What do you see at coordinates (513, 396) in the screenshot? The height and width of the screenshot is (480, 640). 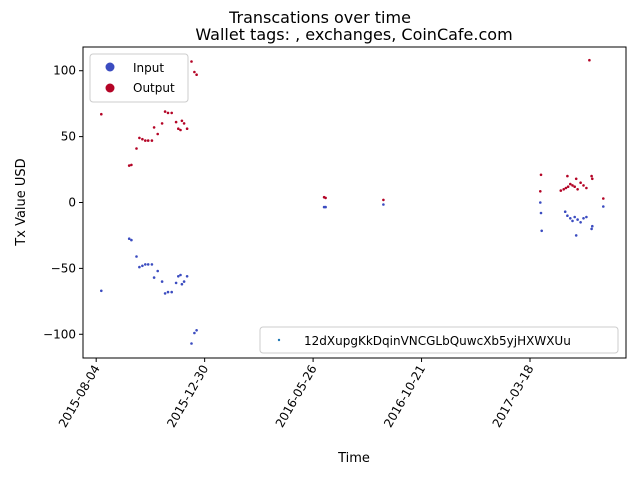 I see `x-tick-label: 2017-03-18` at bounding box center [513, 396].